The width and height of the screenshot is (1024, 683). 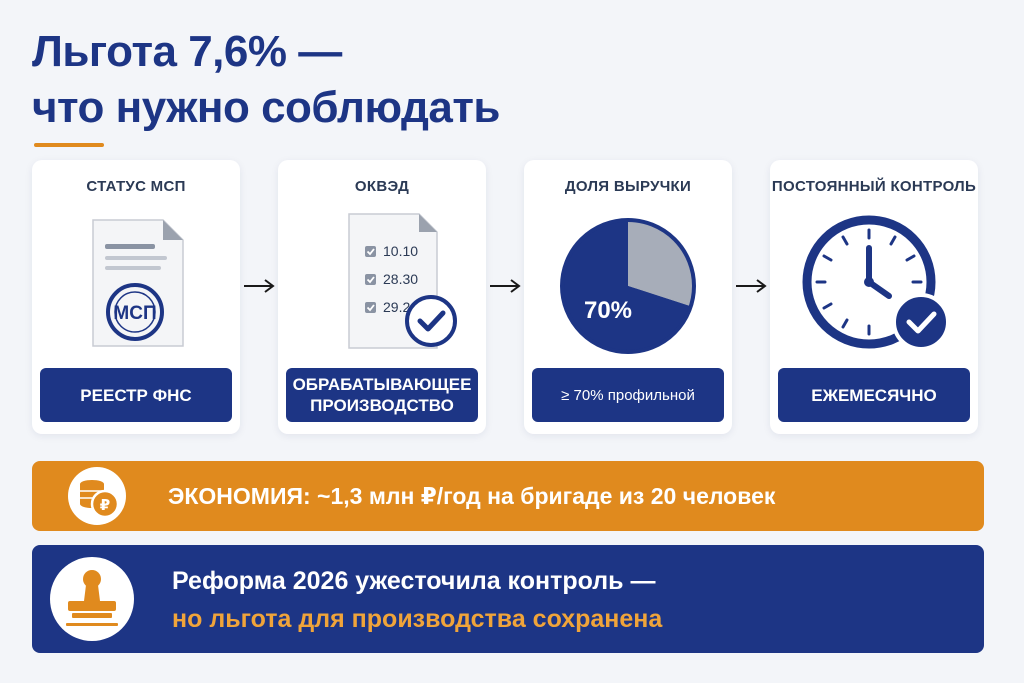 I want to click on pie-slice-profile, so click(x=626, y=286).